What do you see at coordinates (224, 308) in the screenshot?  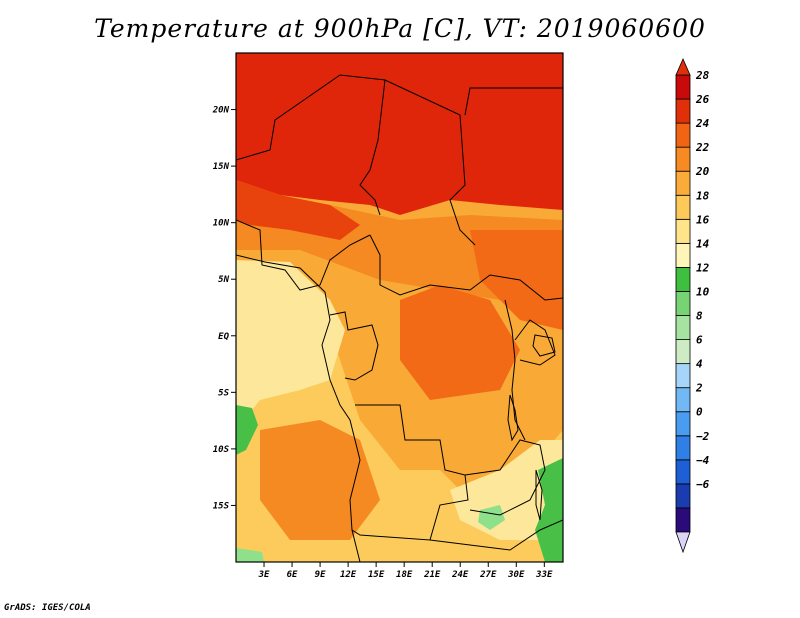 I see `latitude-axis: 20N 15N 10N 5N EQ 5S 10S 15S` at bounding box center [224, 308].